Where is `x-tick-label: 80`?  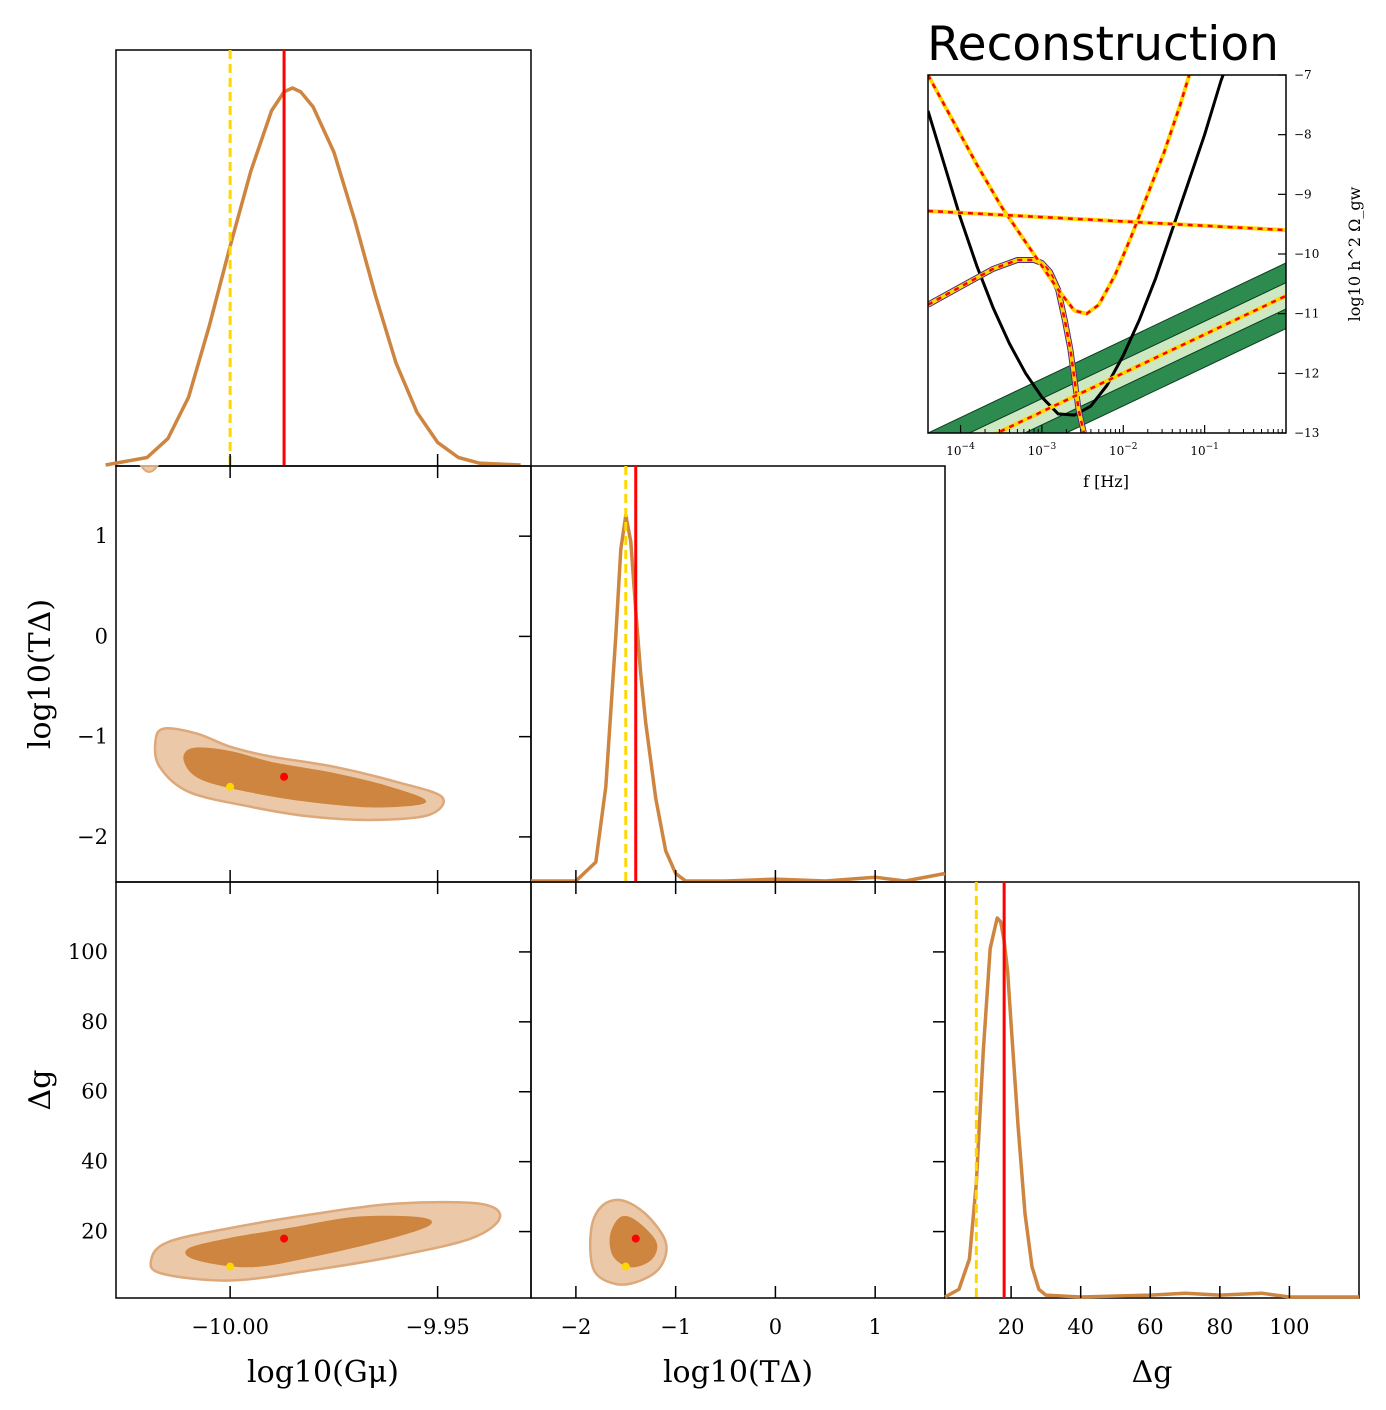
x-tick-label: 80 is located at coordinates (1219, 1327).